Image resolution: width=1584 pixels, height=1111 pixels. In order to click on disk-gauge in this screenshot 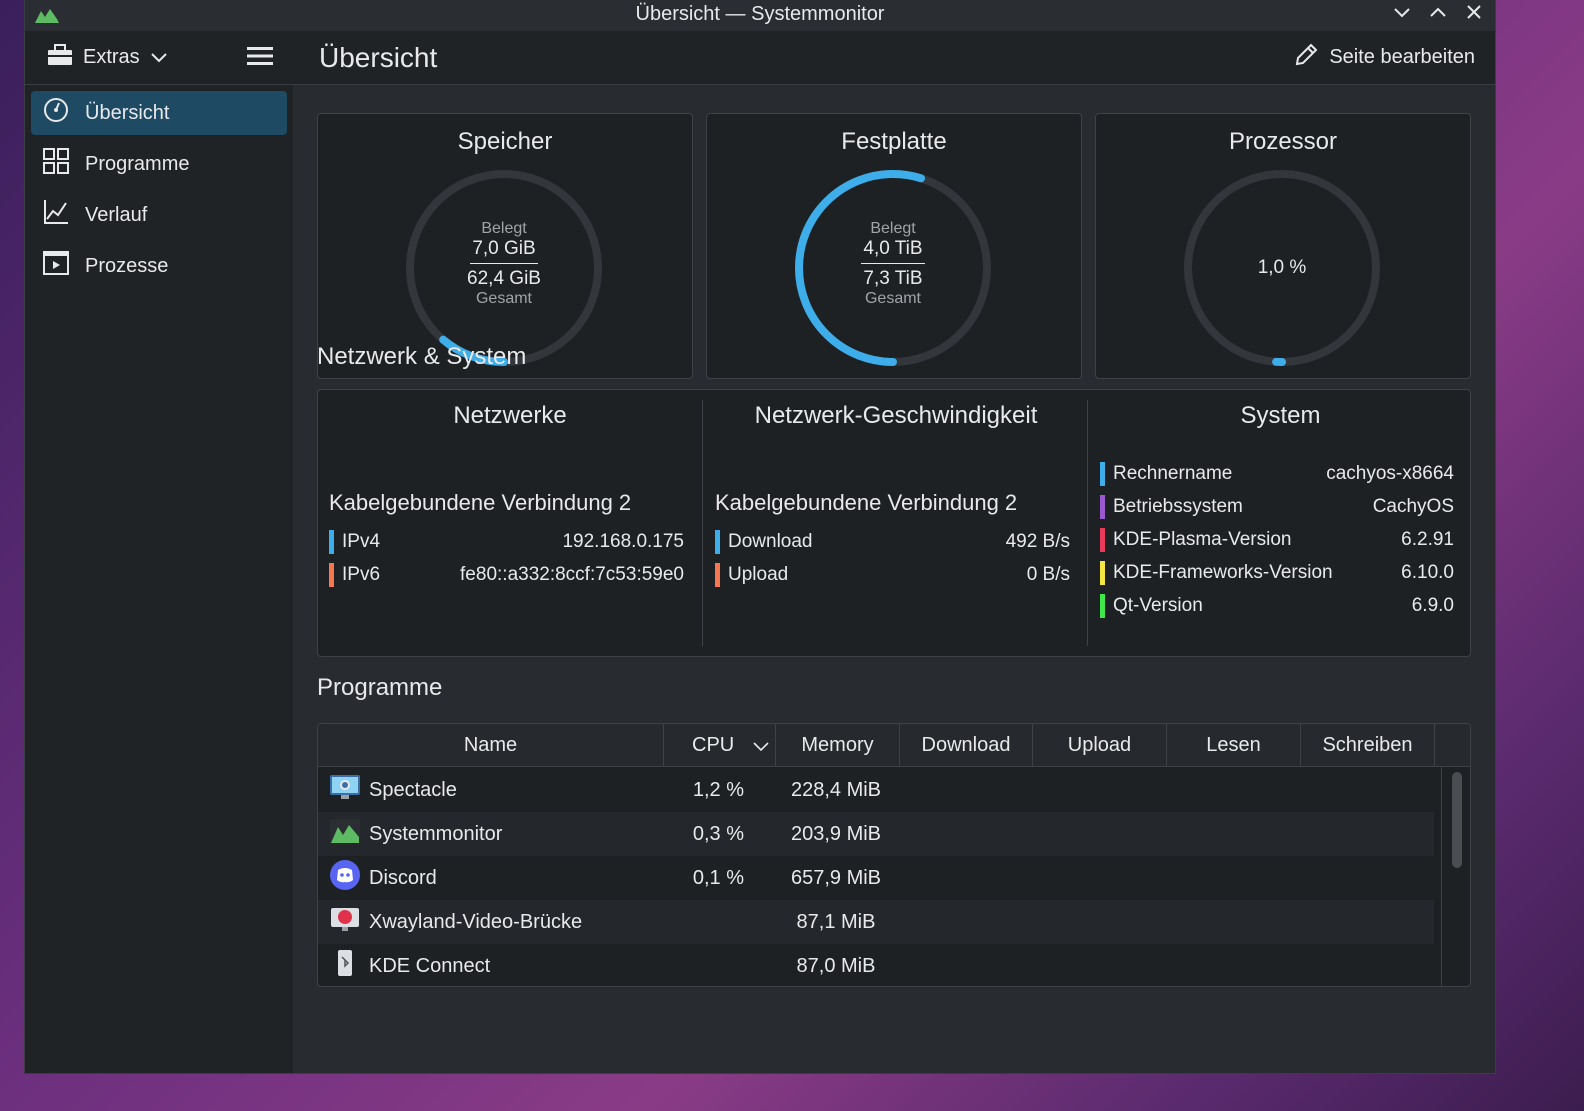, I will do `click(893, 268)`.